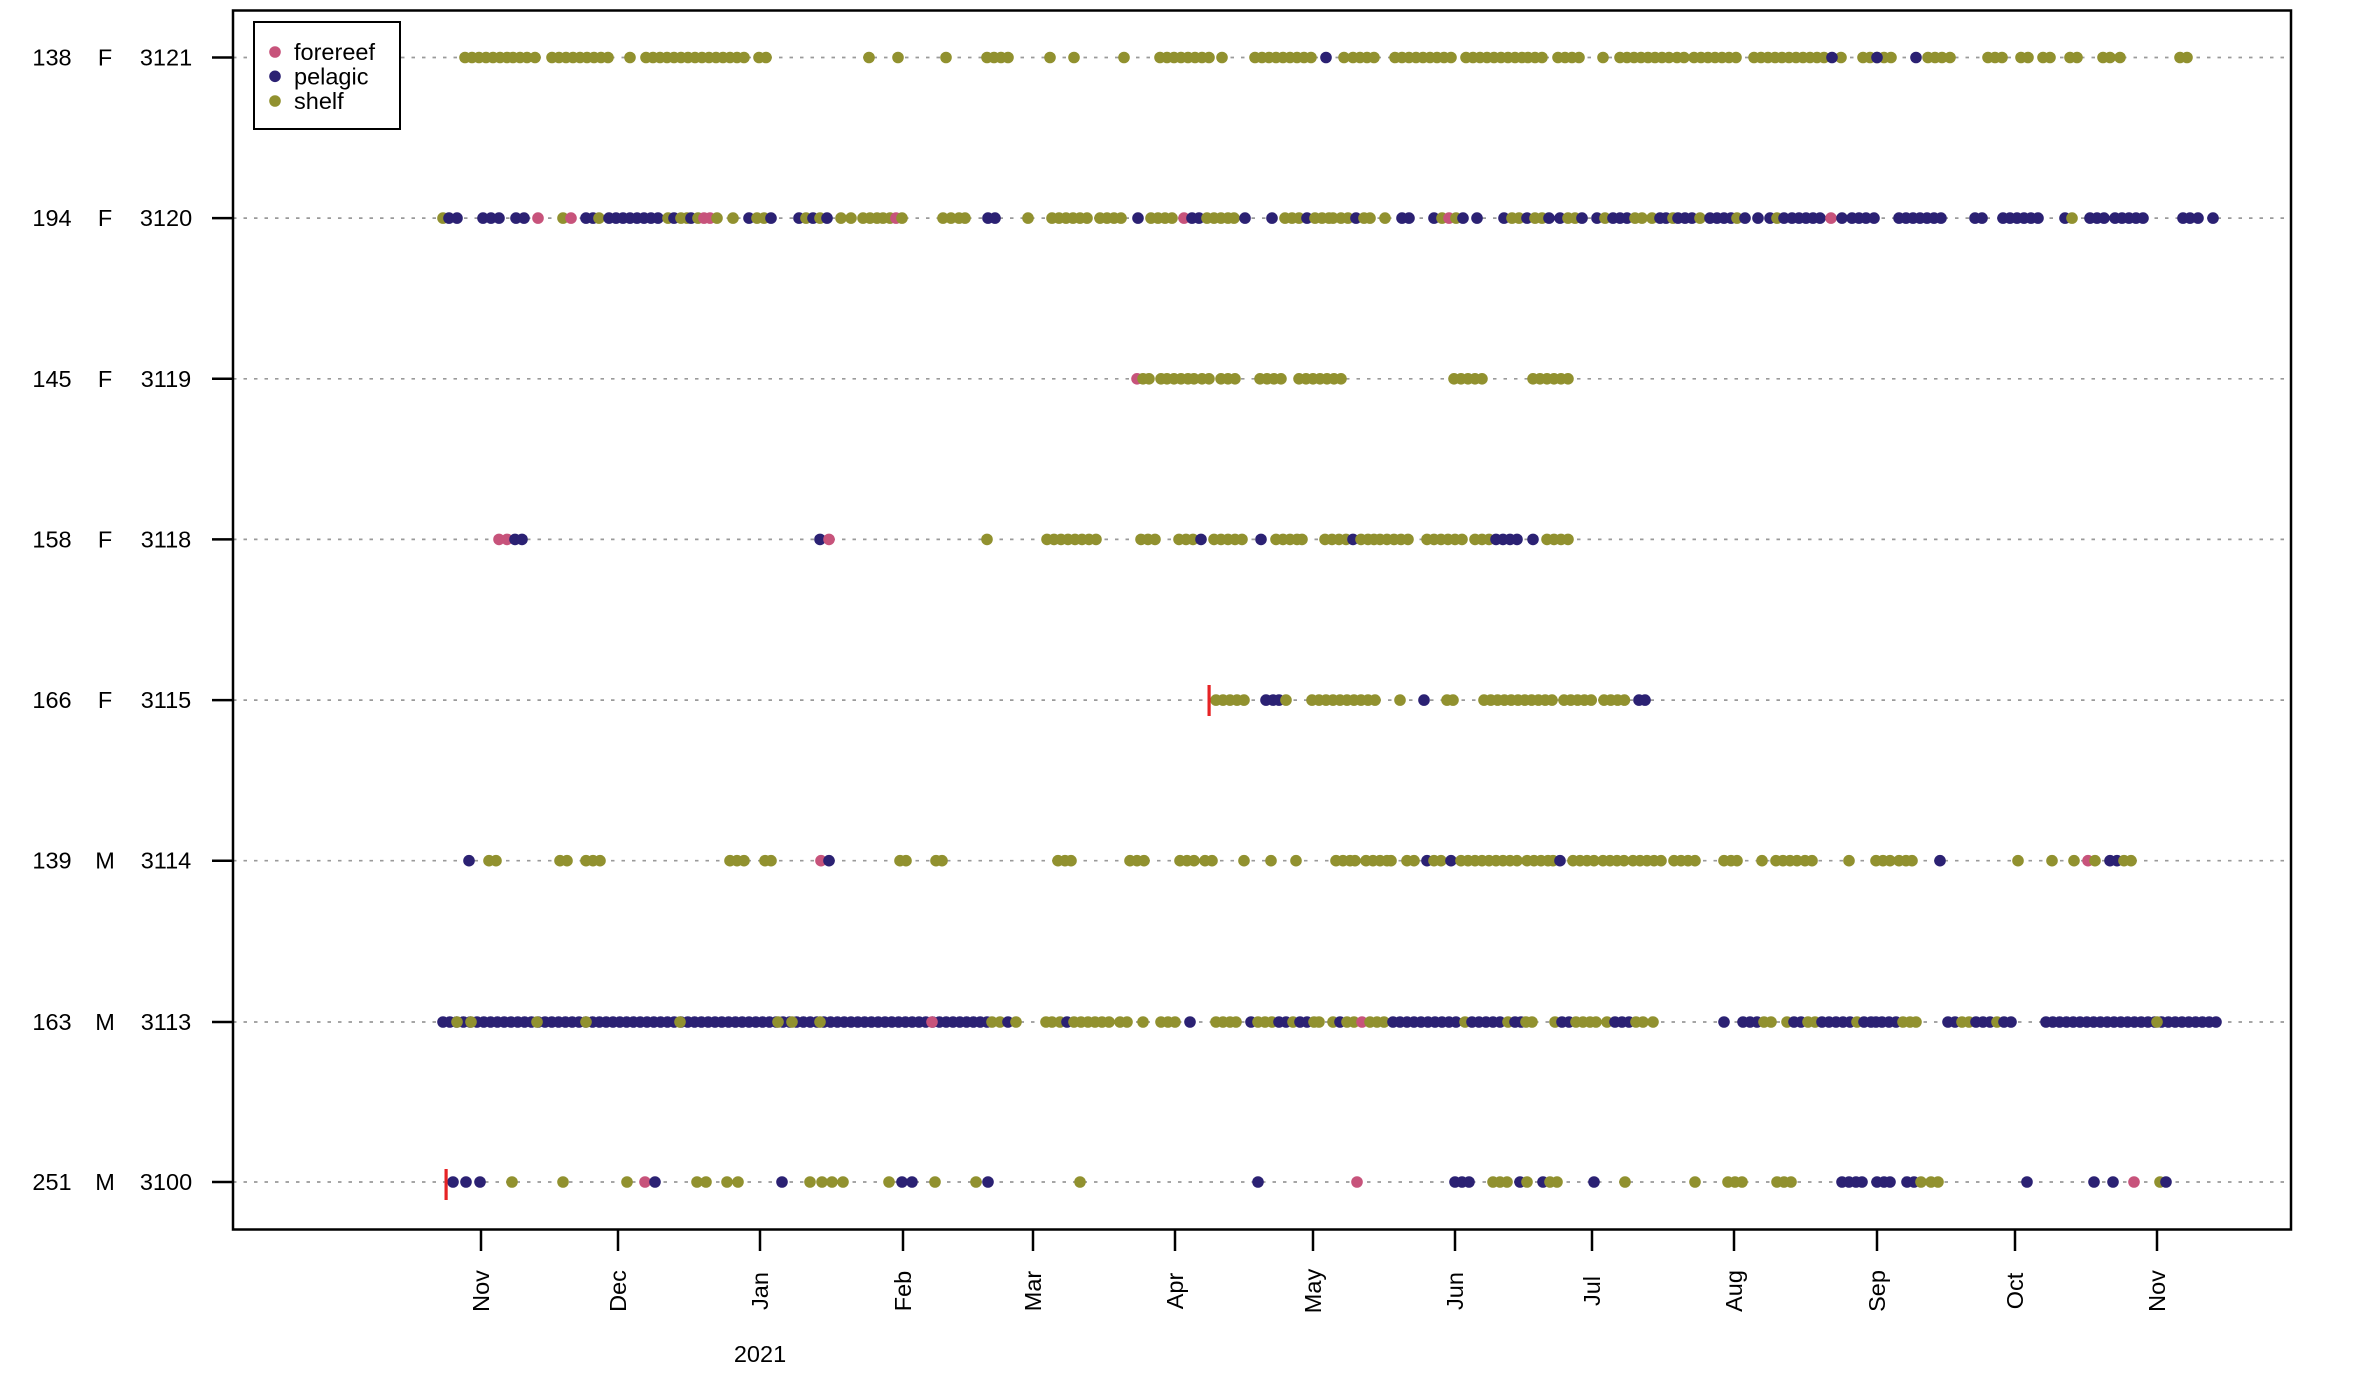  What do you see at coordinates (51, 1022) in the screenshot?
I see `svg-text: 163` at bounding box center [51, 1022].